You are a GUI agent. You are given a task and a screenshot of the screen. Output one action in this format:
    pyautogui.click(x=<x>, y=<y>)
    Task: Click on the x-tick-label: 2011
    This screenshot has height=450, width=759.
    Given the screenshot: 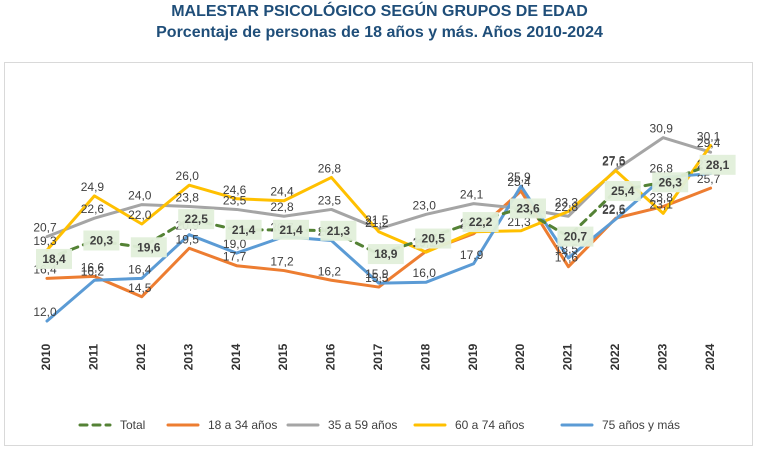 What is the action you would take?
    pyautogui.click(x=94, y=357)
    